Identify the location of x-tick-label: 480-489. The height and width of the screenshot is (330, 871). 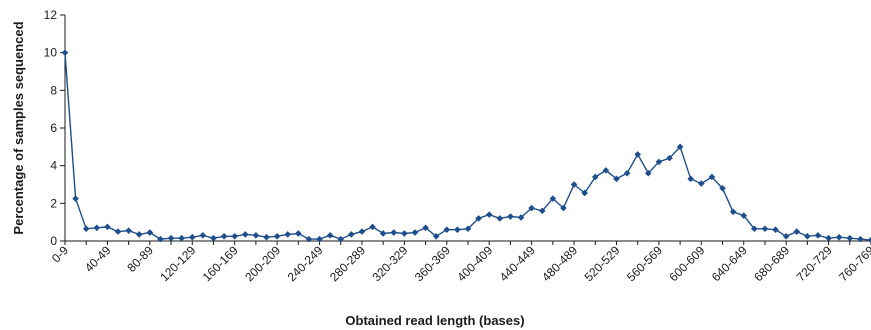
(559, 263).